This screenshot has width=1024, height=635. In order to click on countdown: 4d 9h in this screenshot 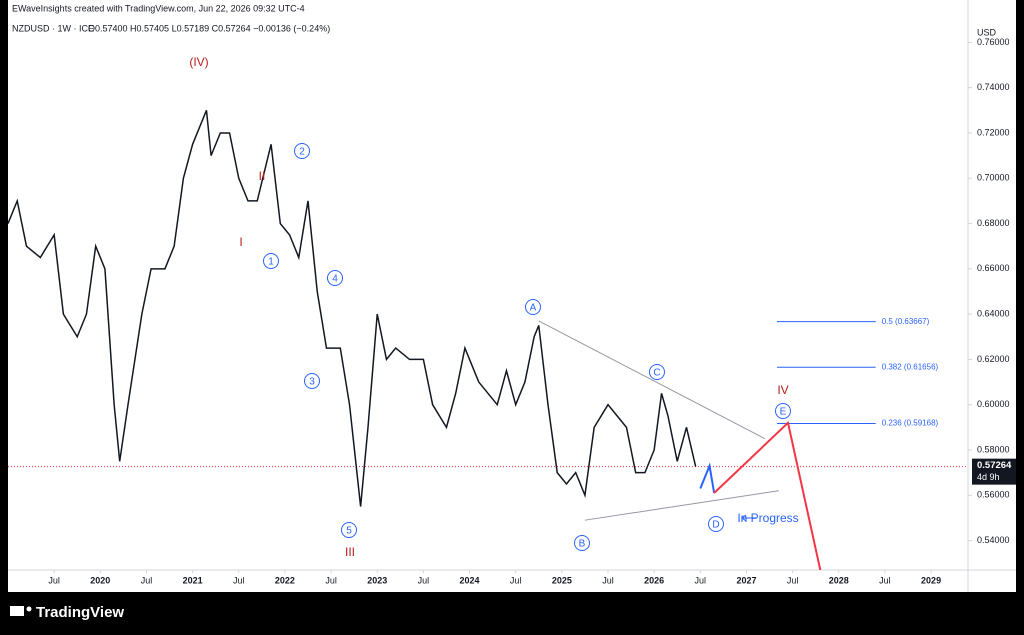, I will do `click(988, 477)`.